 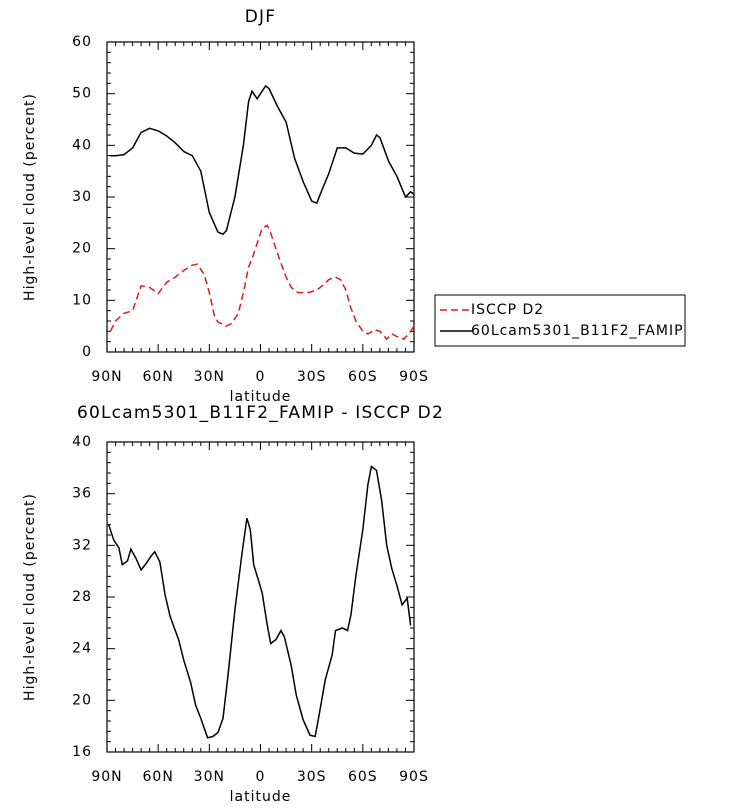 What do you see at coordinates (82, 545) in the screenshot?
I see `y-tick-label: 32` at bounding box center [82, 545].